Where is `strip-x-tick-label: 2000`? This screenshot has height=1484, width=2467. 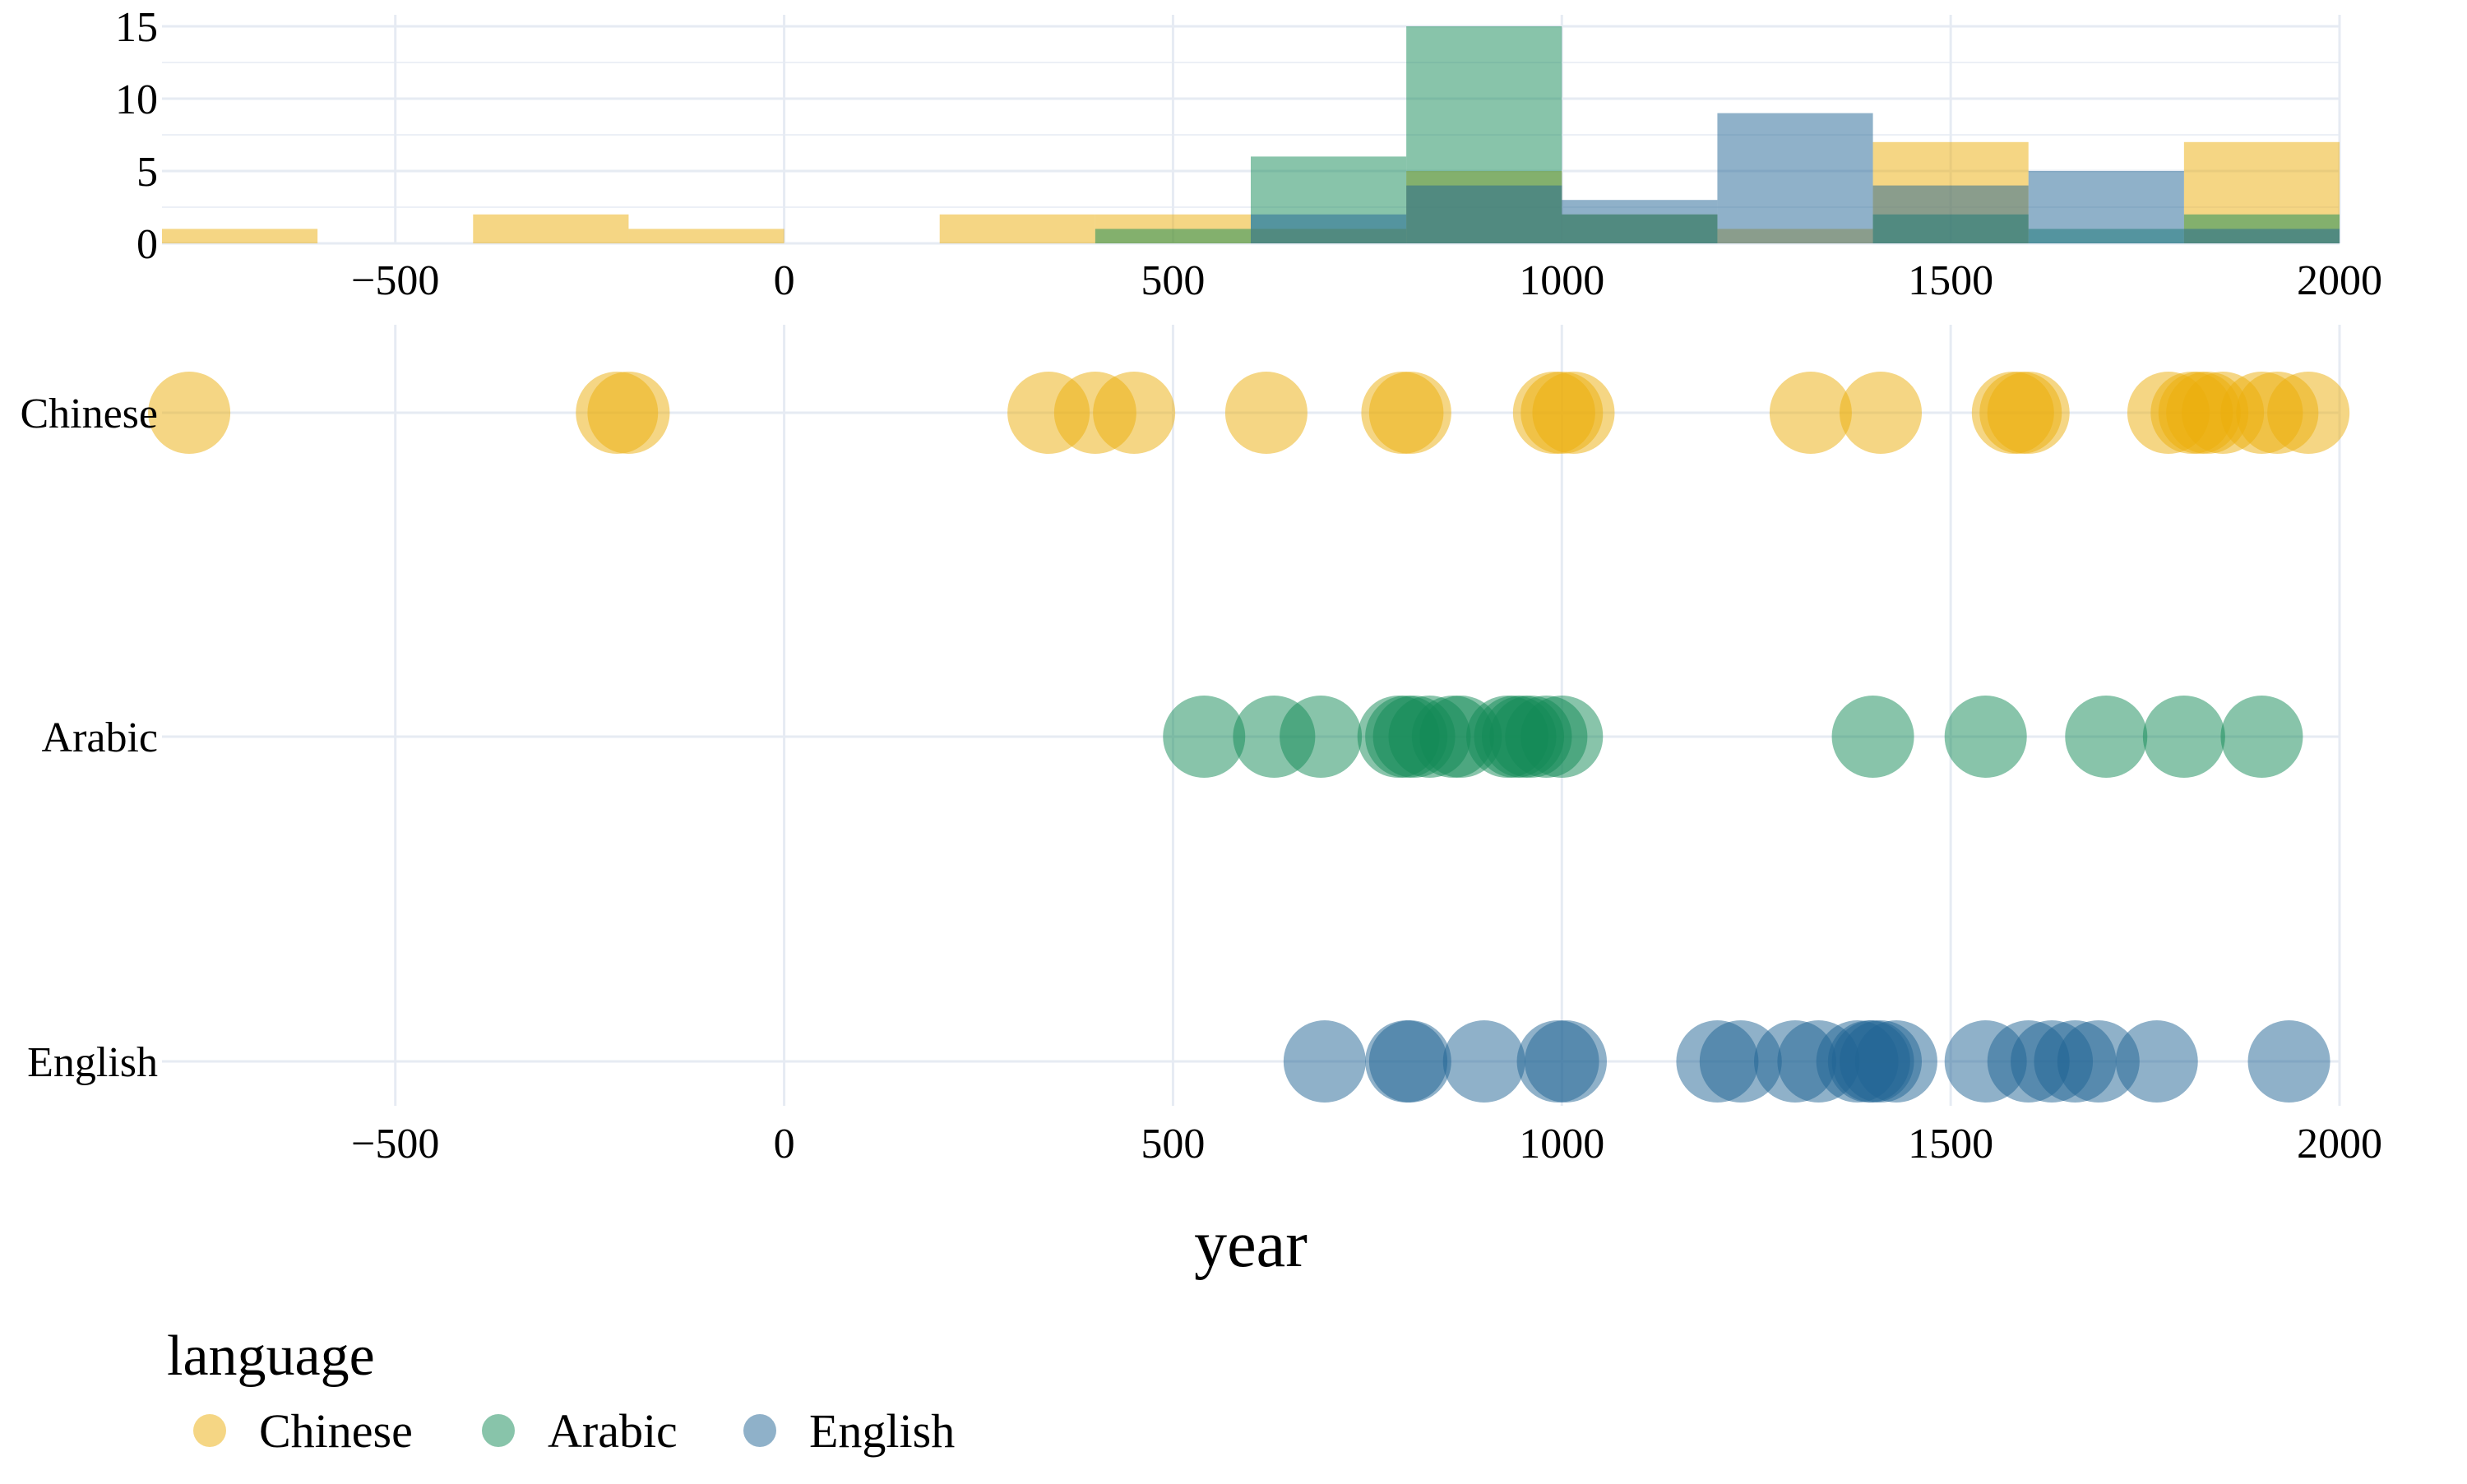
strip-x-tick-label: 2000 is located at coordinates (2339, 1144).